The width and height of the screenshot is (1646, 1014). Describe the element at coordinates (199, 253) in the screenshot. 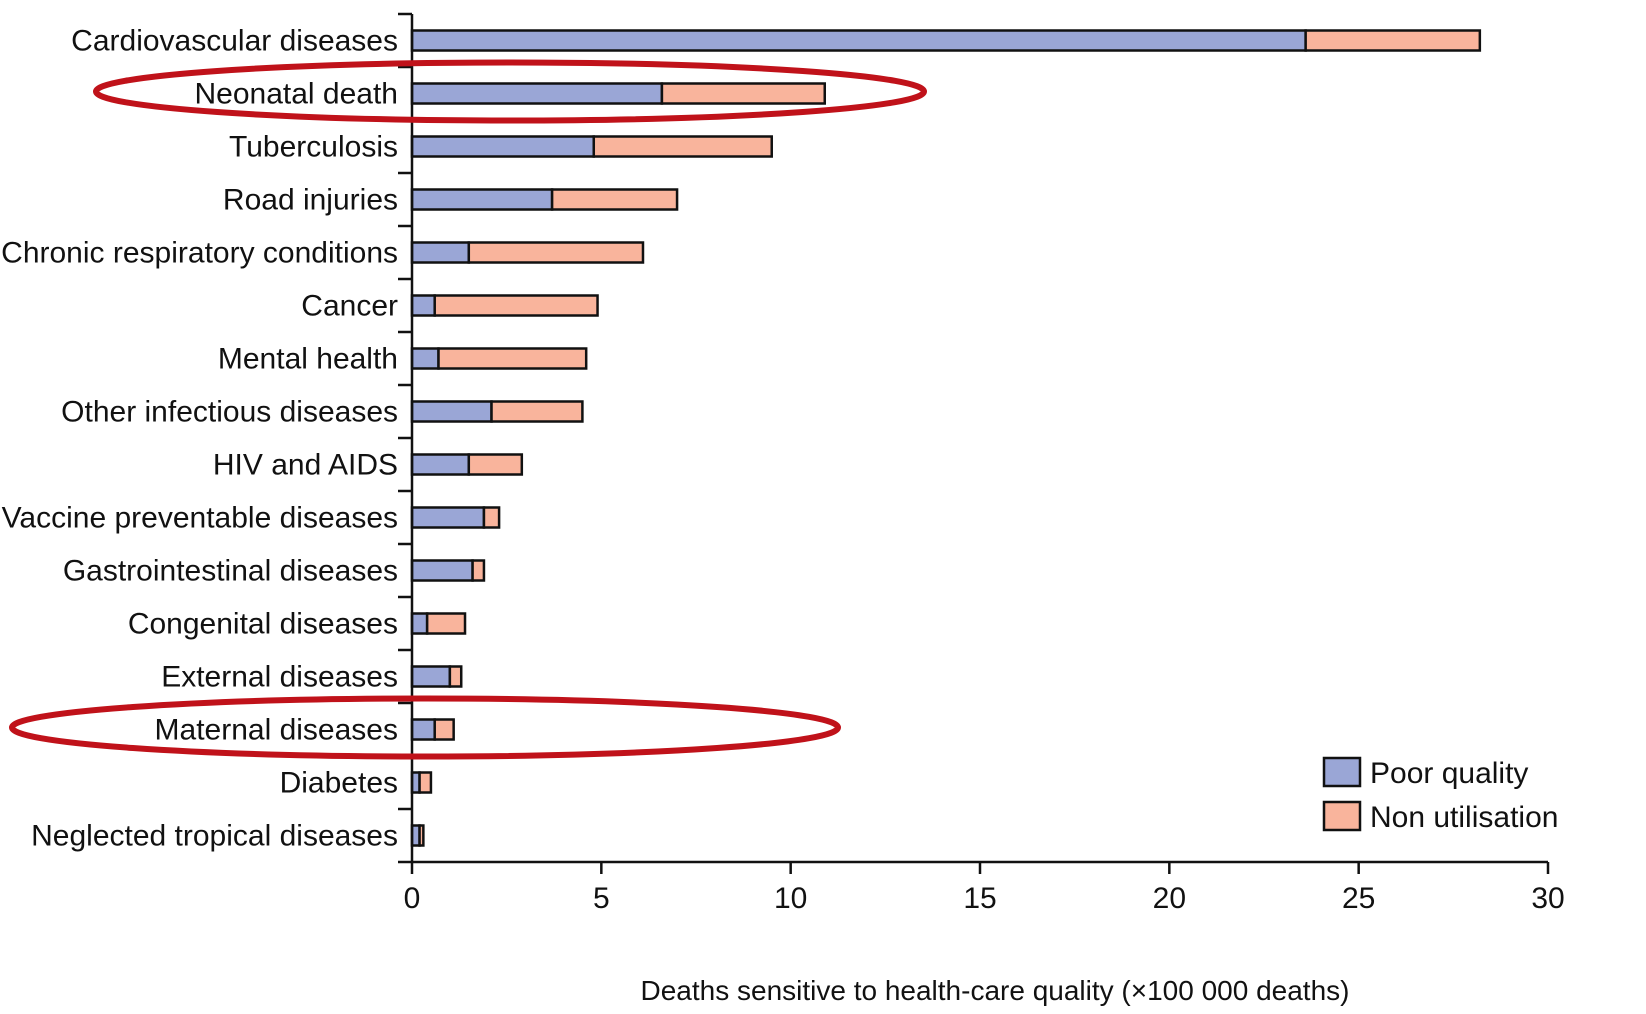

I see `category-label: Chronic respiratory conditions` at that location.